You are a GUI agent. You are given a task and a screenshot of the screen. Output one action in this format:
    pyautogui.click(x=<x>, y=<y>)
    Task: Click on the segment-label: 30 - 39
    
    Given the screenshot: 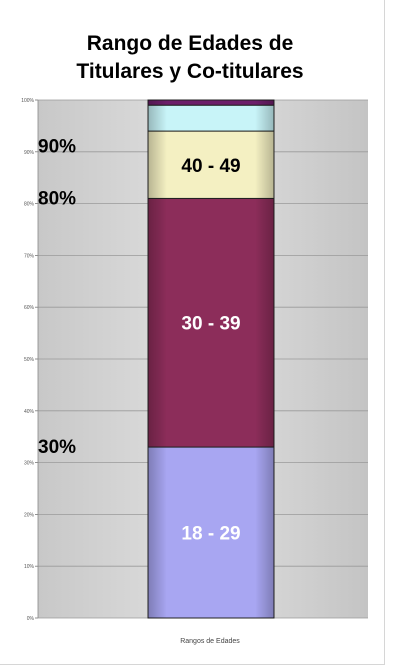 What is the action you would take?
    pyautogui.click(x=210, y=324)
    